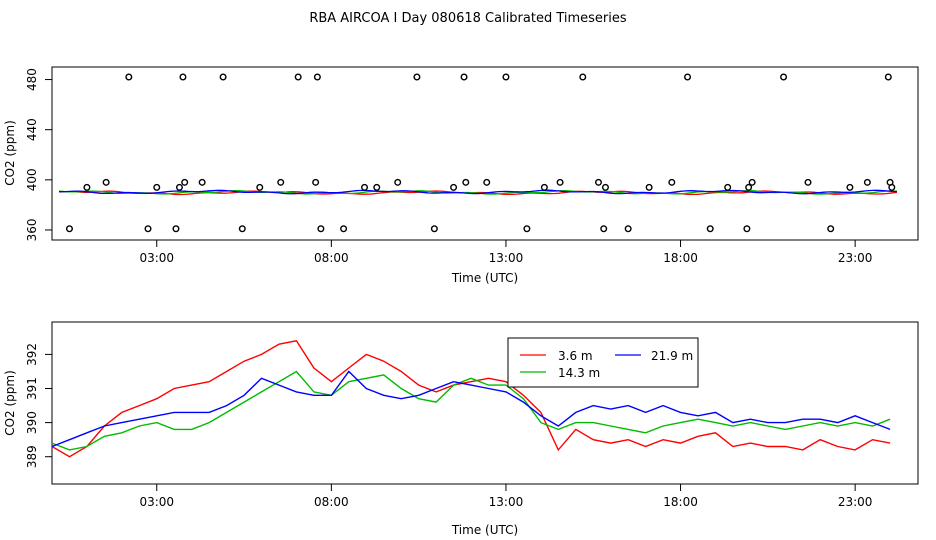  Describe the element at coordinates (579, 373) in the screenshot. I see `legend-label-14-3m: 14.3 m` at that location.